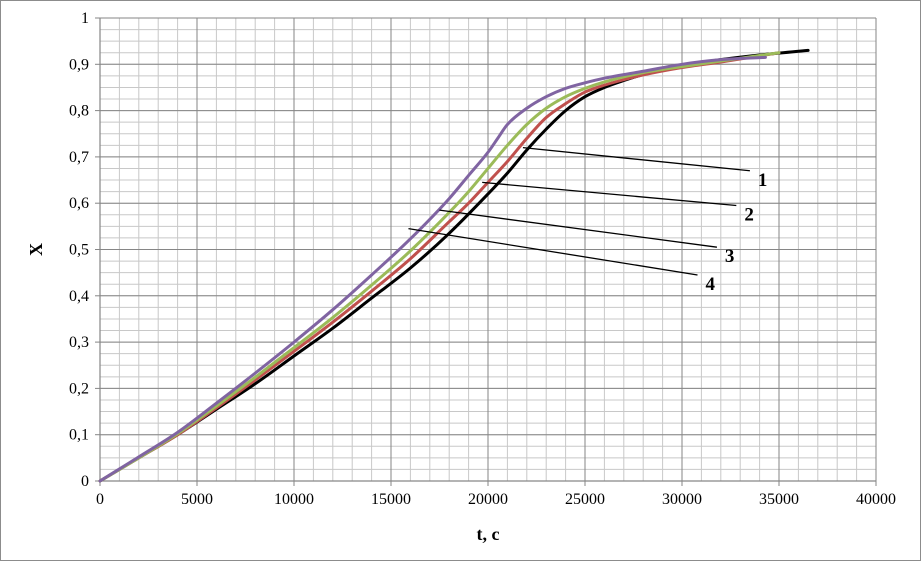  Describe the element at coordinates (488, 534) in the screenshot. I see `x-axis-label: t, c` at that location.